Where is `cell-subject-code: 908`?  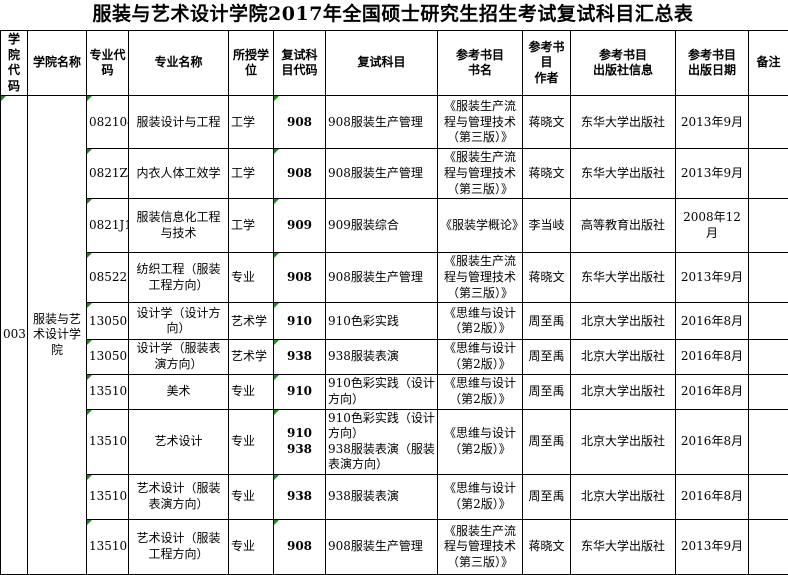
cell-subject-code: 908 is located at coordinates (300, 278).